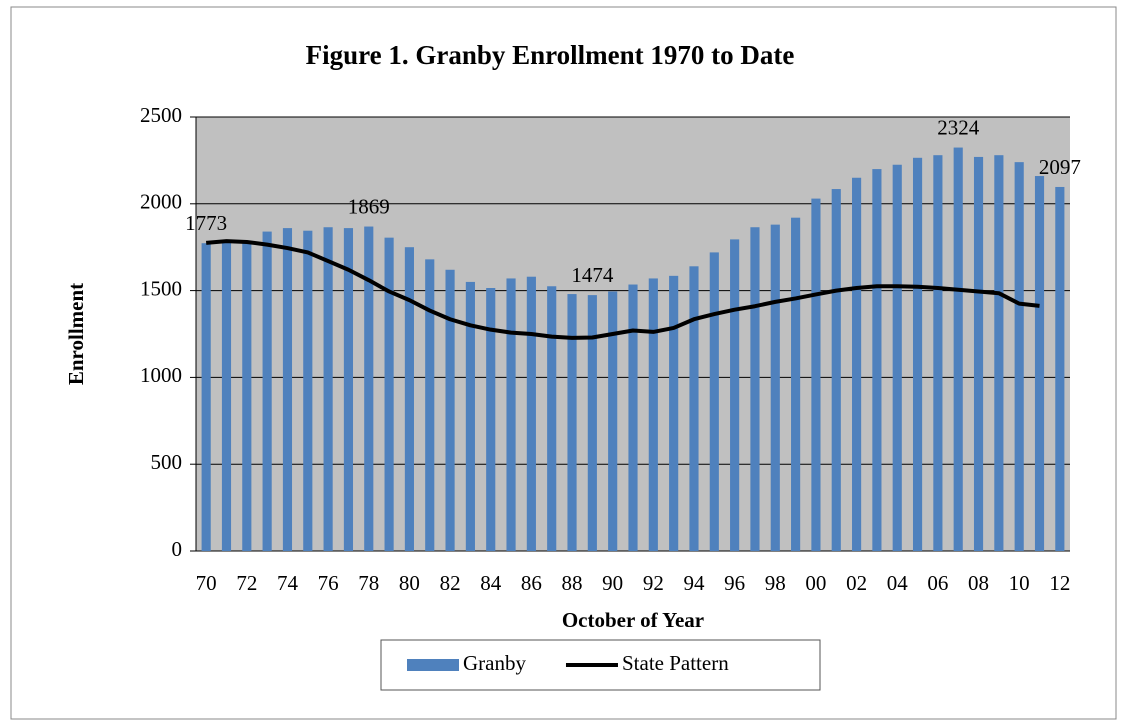 This screenshot has height=723, width=1127. I want to click on x-tick-label: 98, so click(775, 583).